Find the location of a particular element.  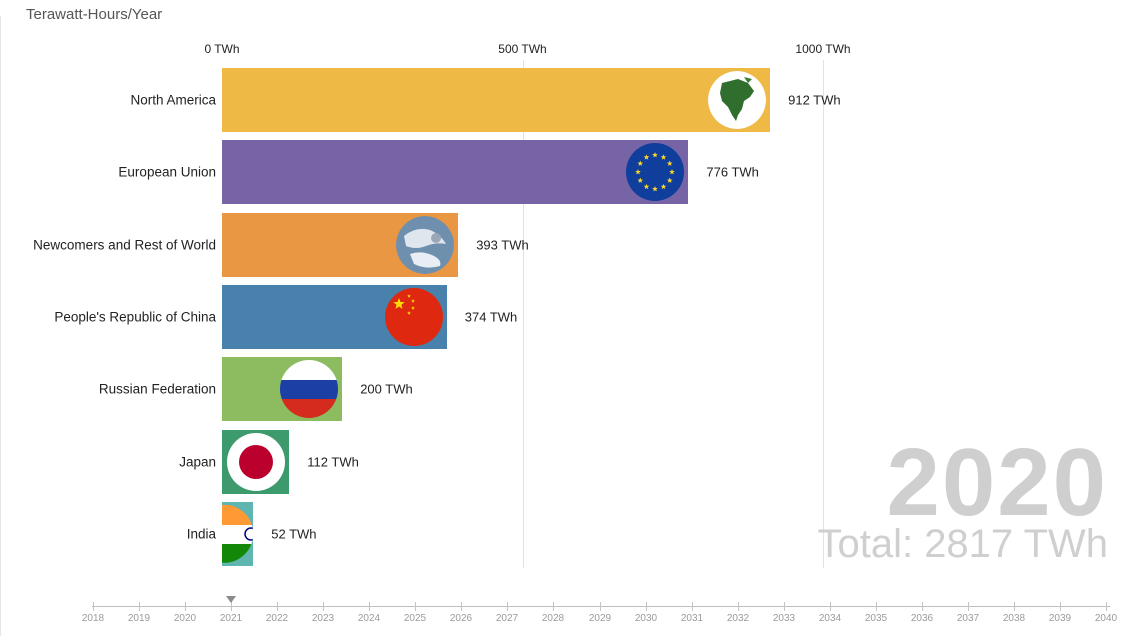

timeline-year-label: 2029 is located at coordinates (600, 618).